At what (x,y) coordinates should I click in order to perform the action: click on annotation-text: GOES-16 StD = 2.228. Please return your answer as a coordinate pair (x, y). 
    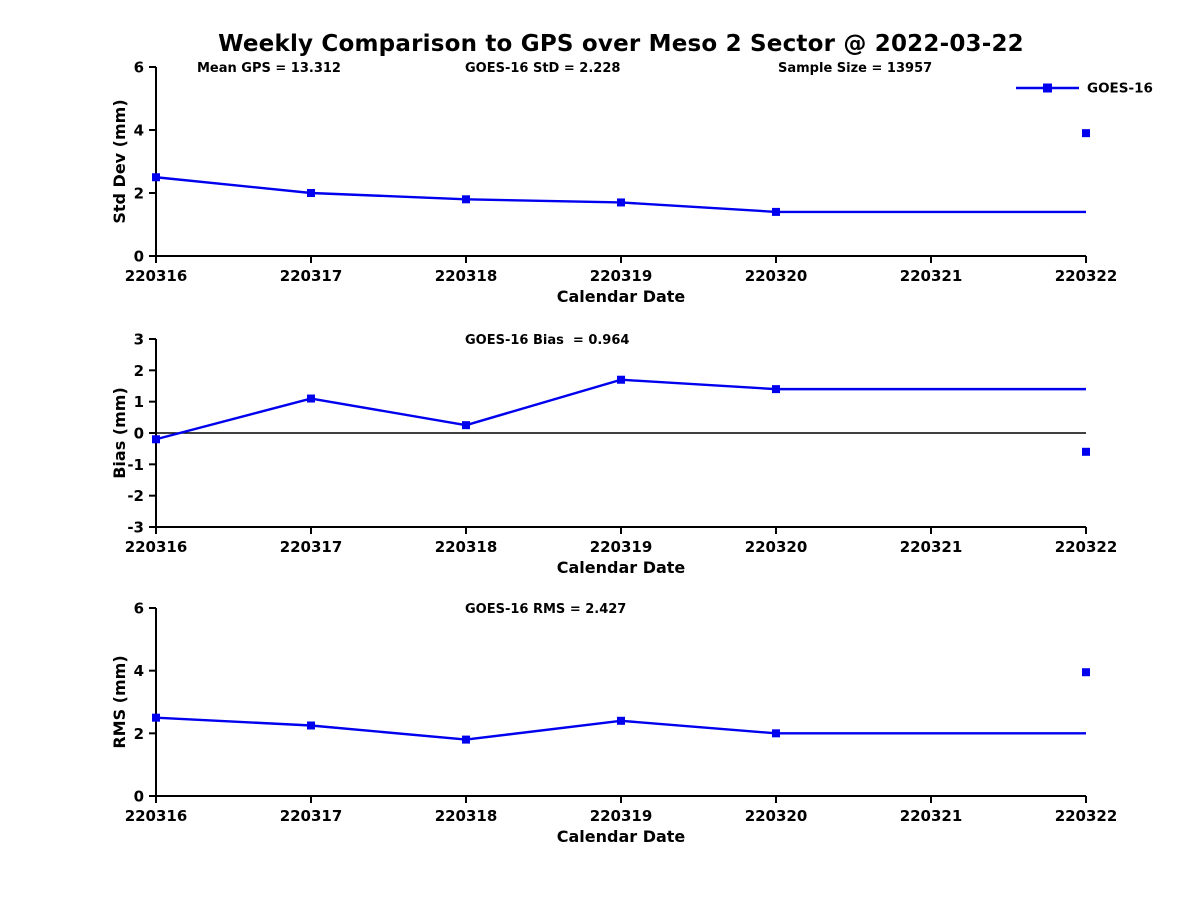
    Looking at the image, I should click on (542, 68).